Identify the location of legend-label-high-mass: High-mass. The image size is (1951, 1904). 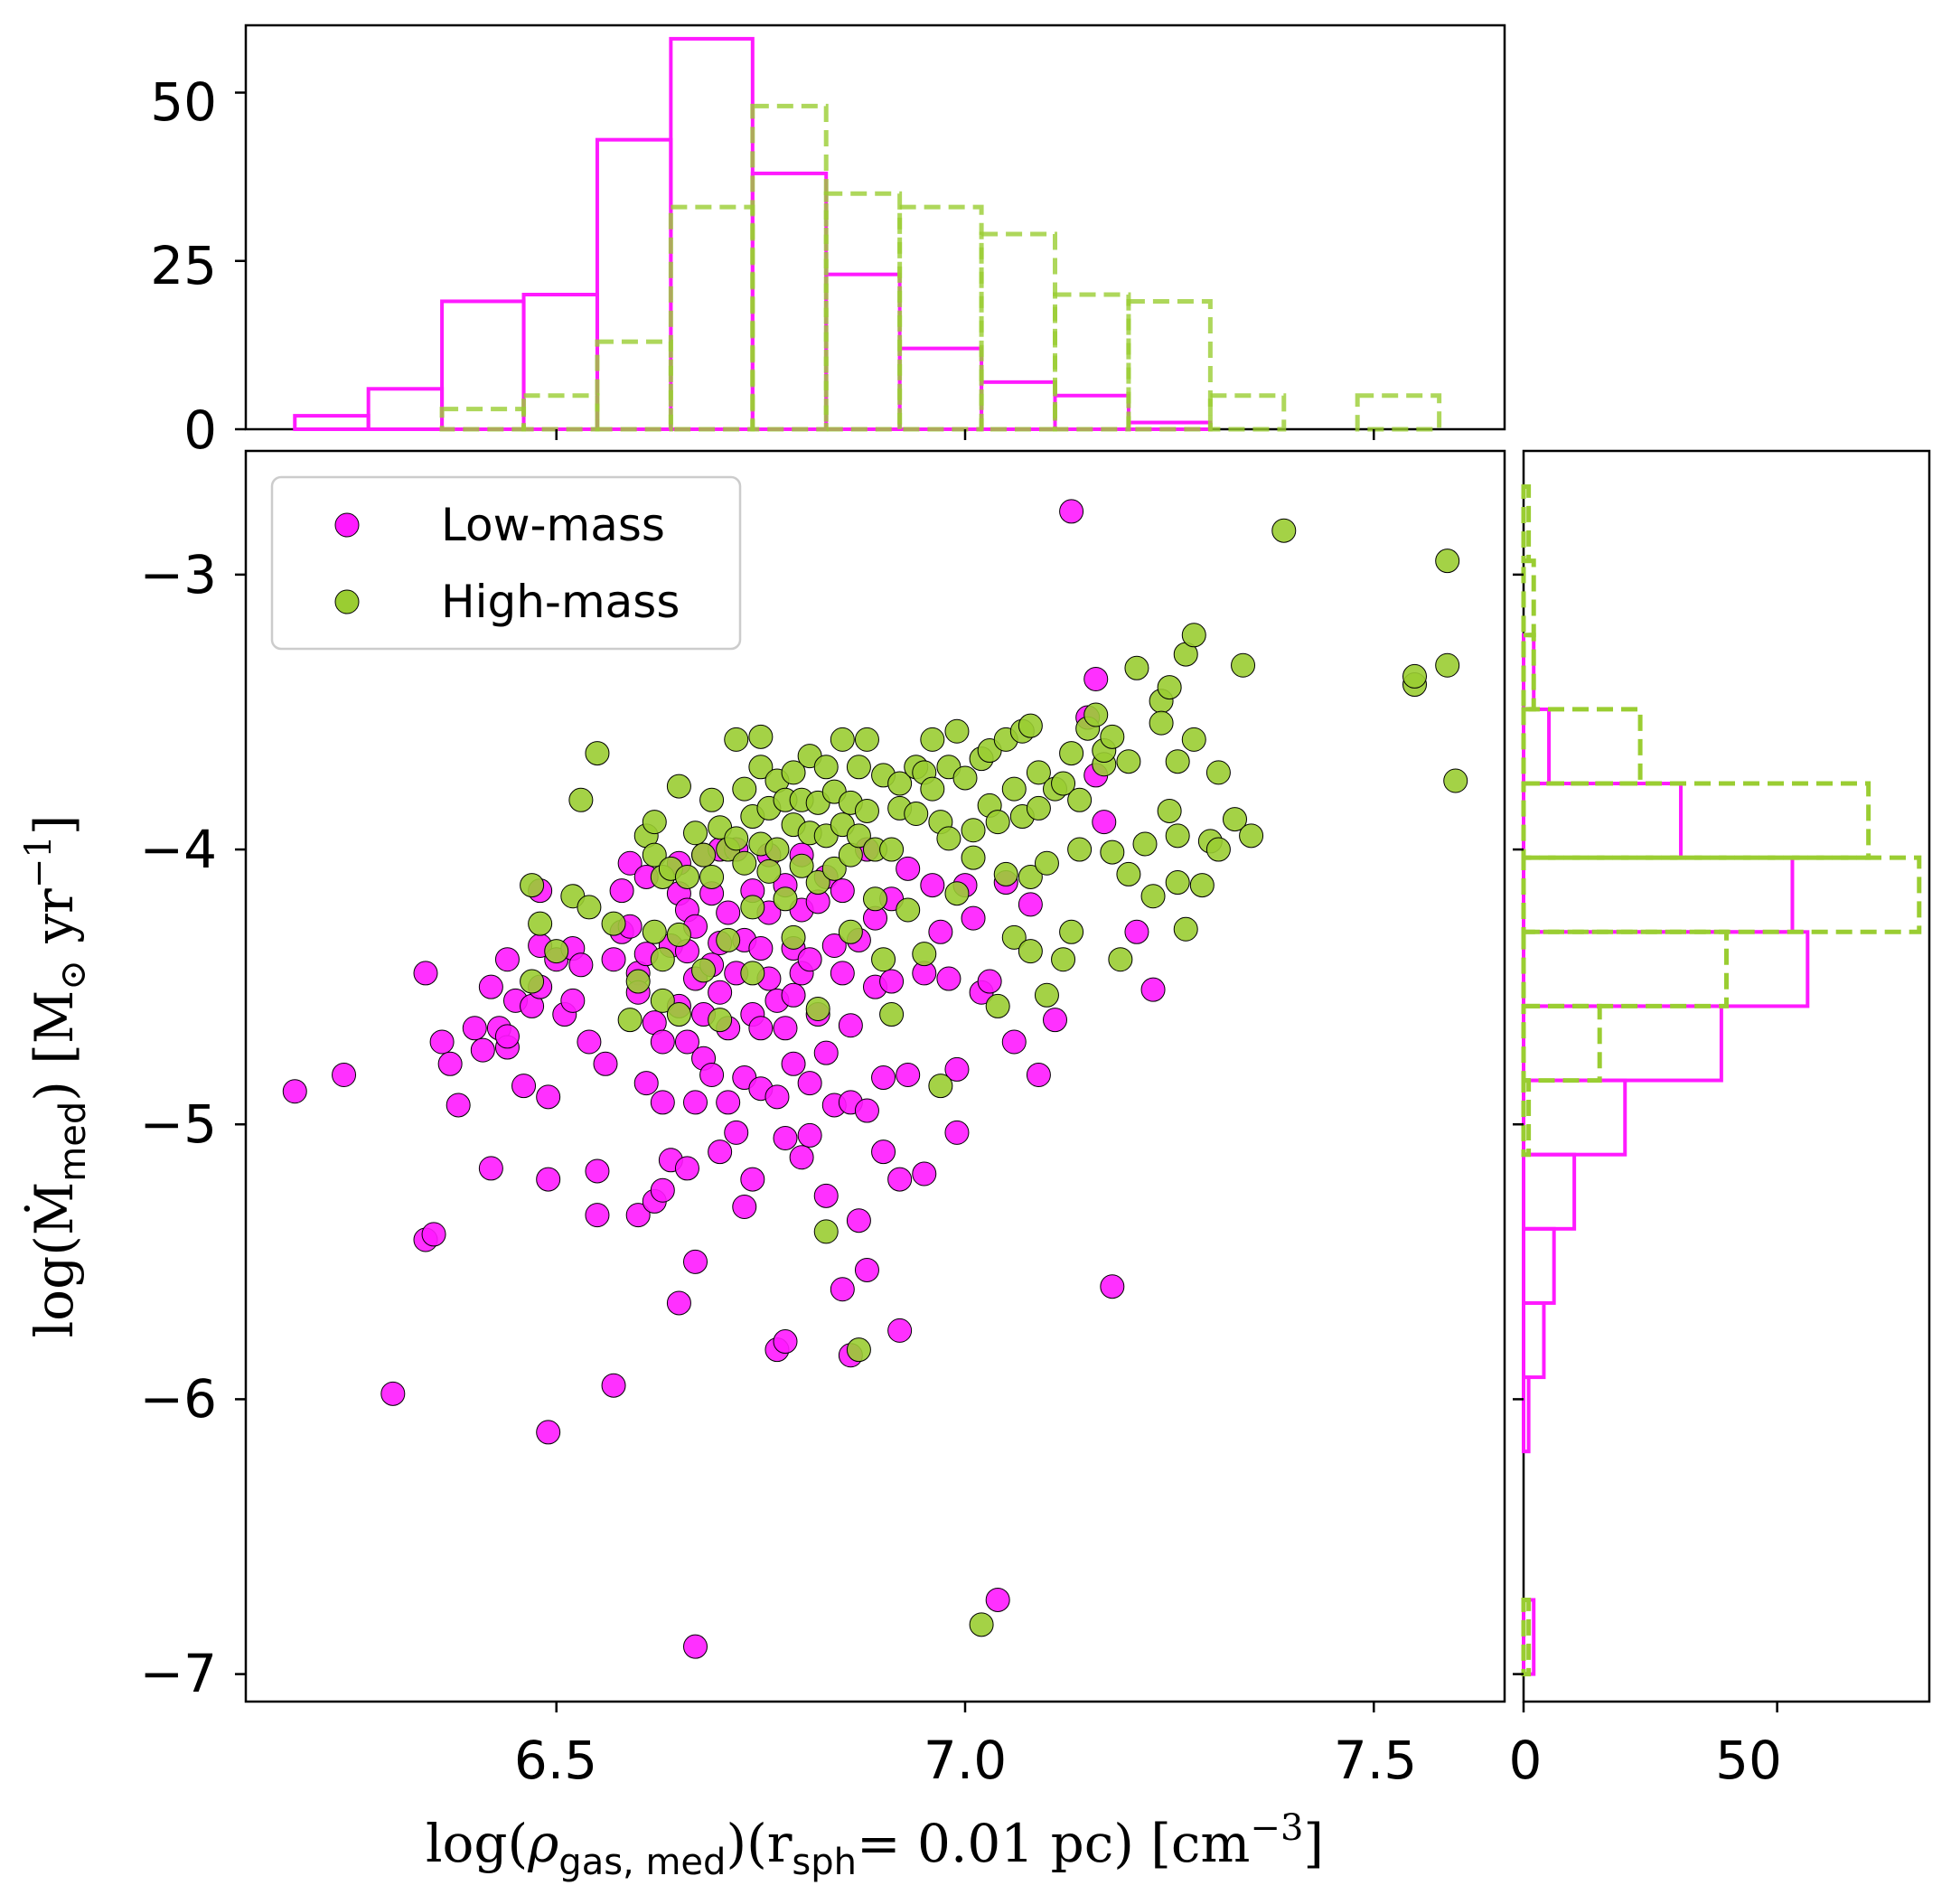
(560, 602).